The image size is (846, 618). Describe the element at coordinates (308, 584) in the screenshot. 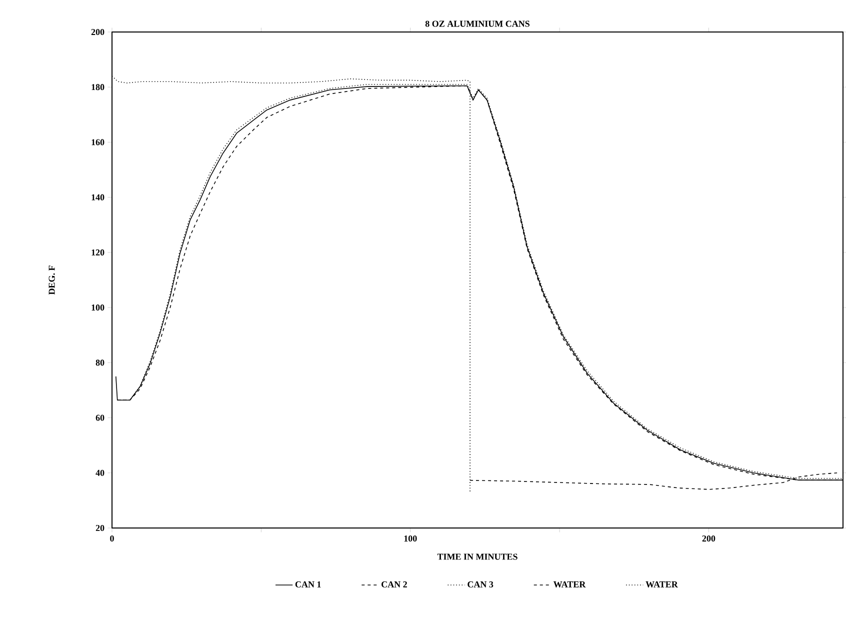

I see `legend-label: CAN 1` at that location.